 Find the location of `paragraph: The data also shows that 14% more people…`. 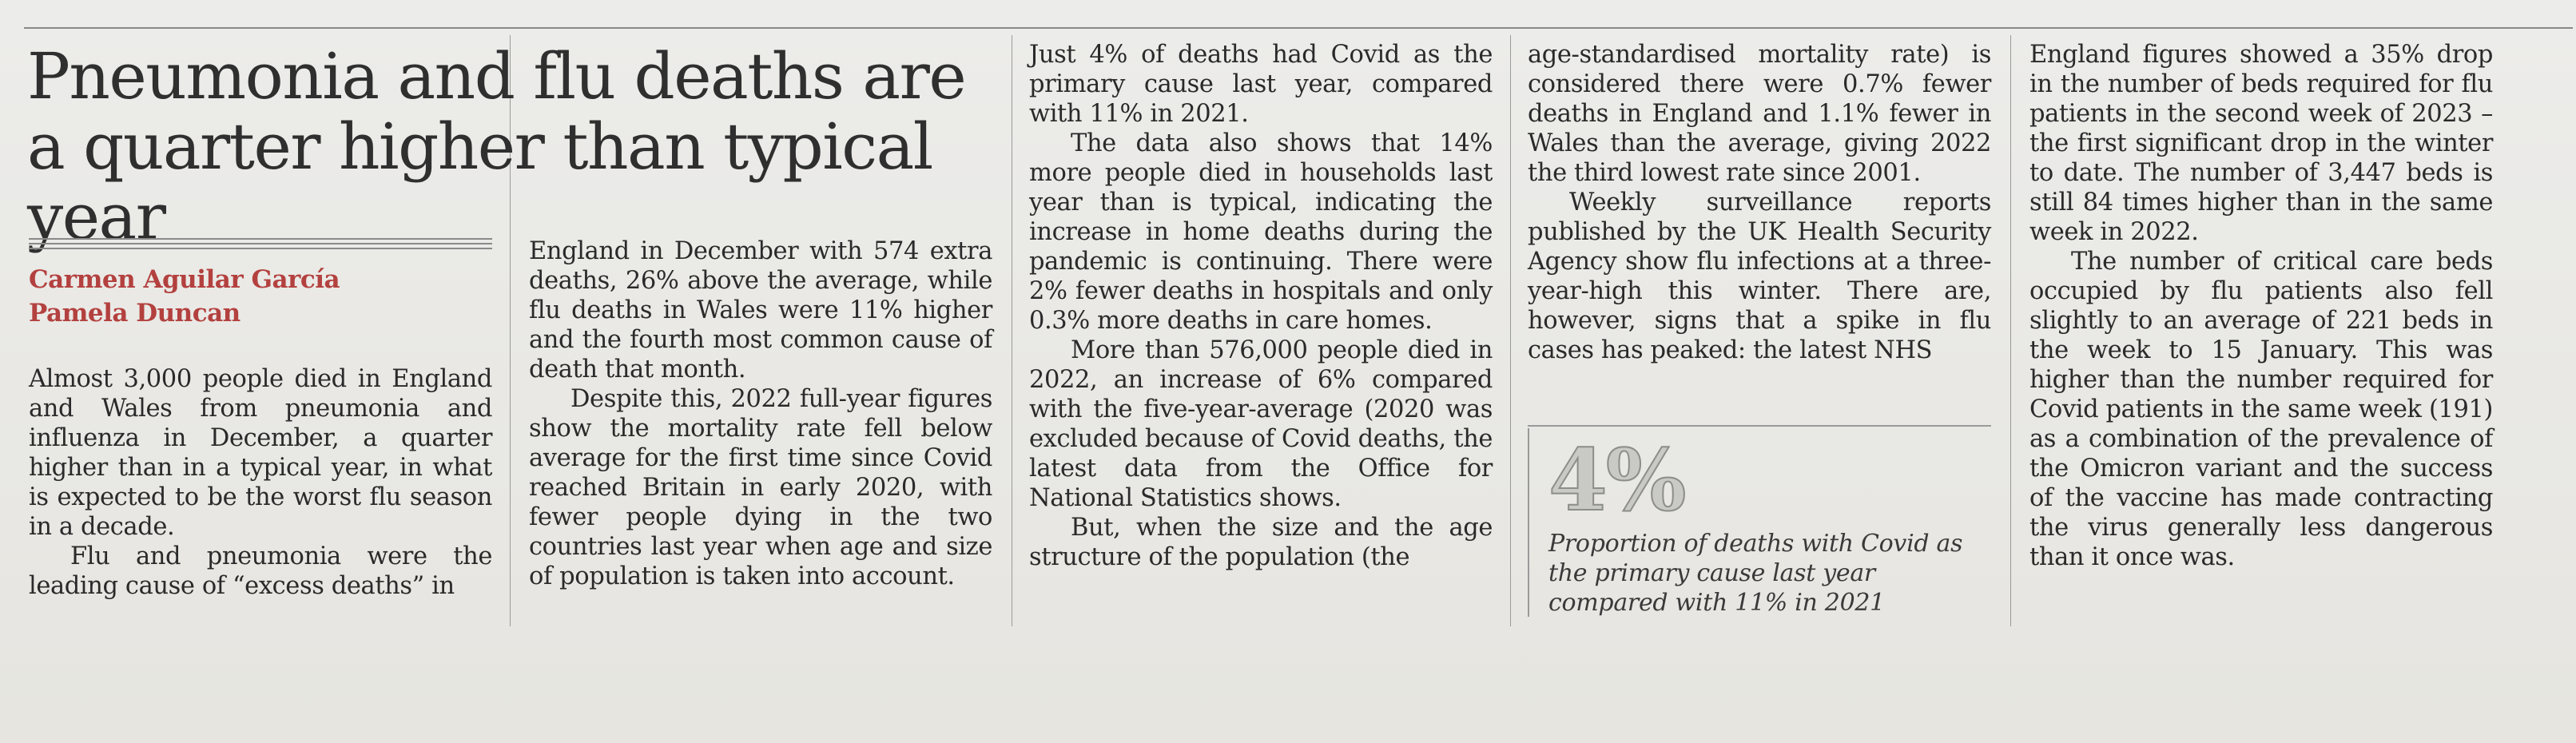

paragraph: The data also shows that 14% more people… is located at coordinates (1261, 232).